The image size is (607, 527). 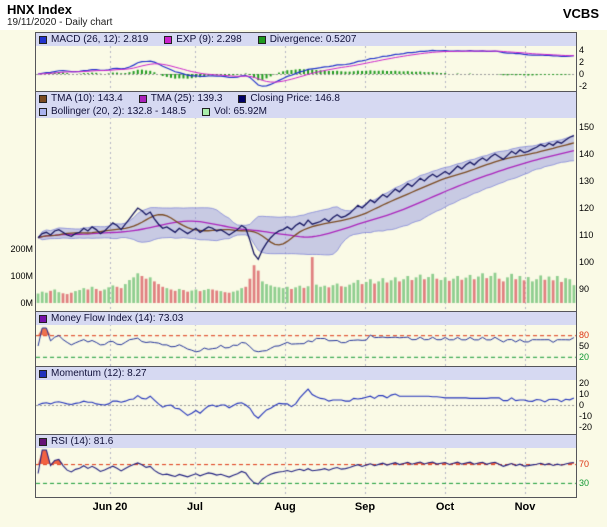 What do you see at coordinates (306, 373) in the screenshot?
I see `momentum-legend: Momentum (12): 8.27` at bounding box center [306, 373].